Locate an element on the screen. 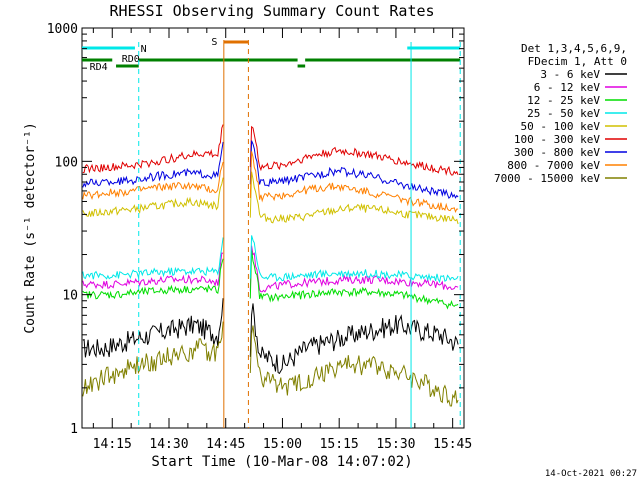 This screenshot has width=640, height=480. flag-label-RD4: RD4 is located at coordinates (99, 67).